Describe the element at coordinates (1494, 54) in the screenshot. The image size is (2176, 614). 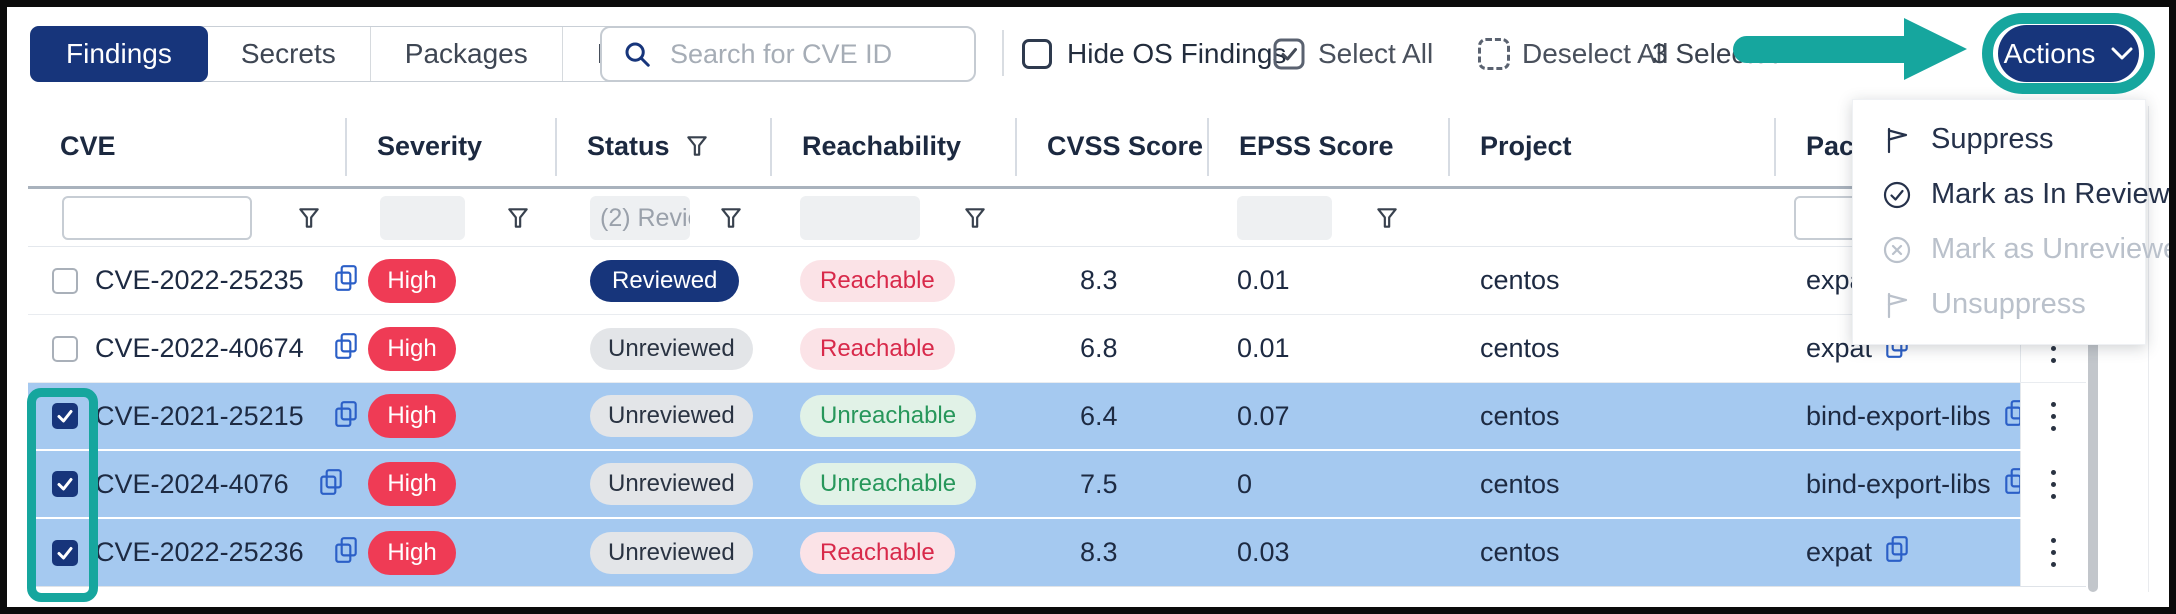
I see `deselect-all-icon` at that location.